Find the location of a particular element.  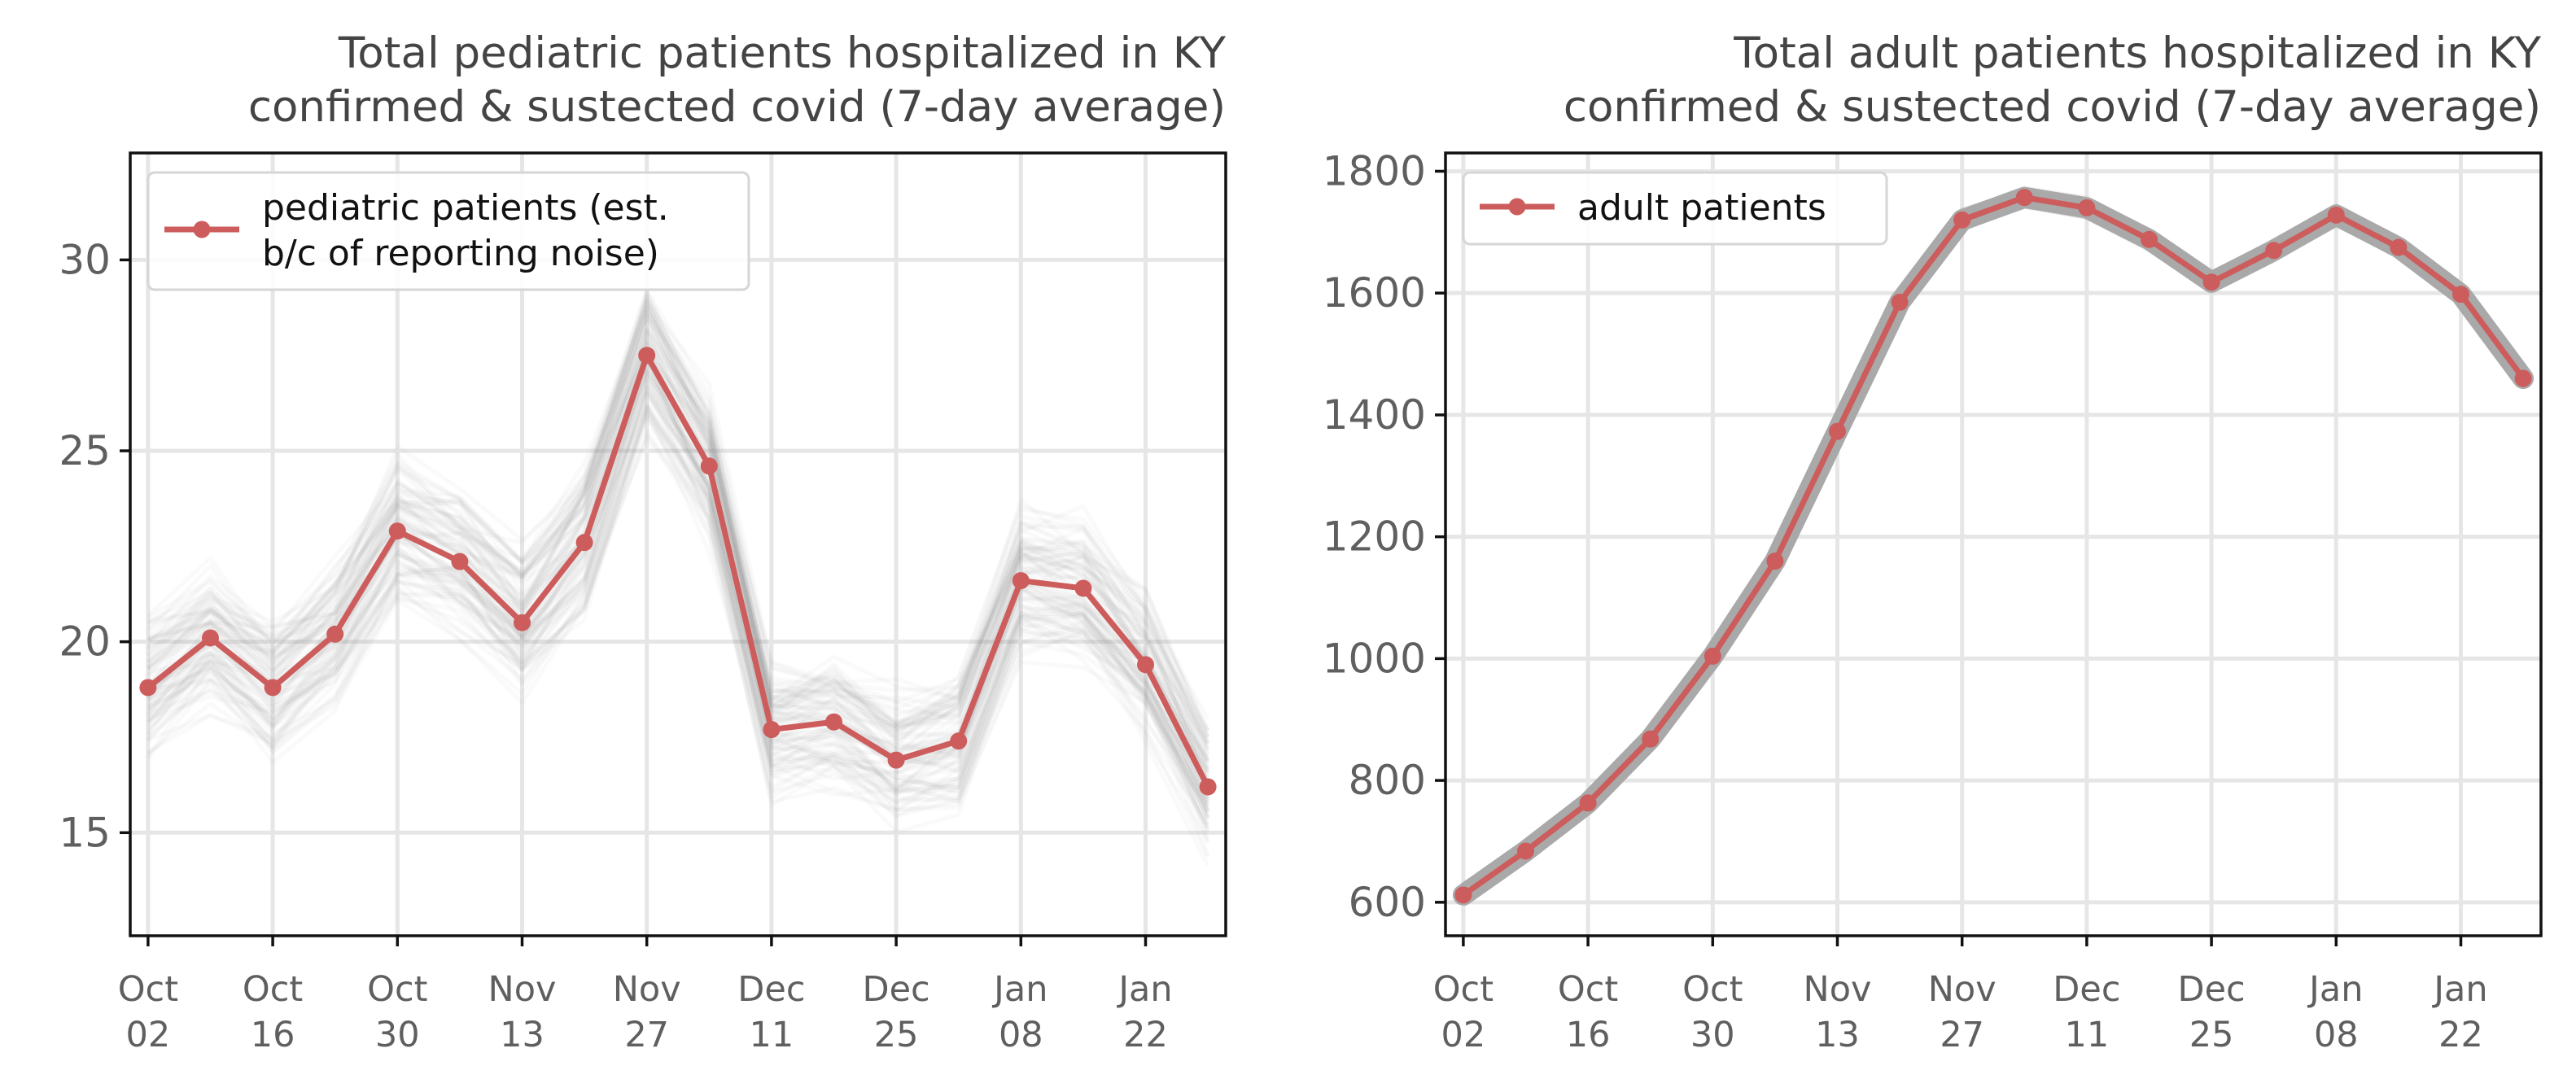

y-tick-label: 1200 is located at coordinates (1374, 537).